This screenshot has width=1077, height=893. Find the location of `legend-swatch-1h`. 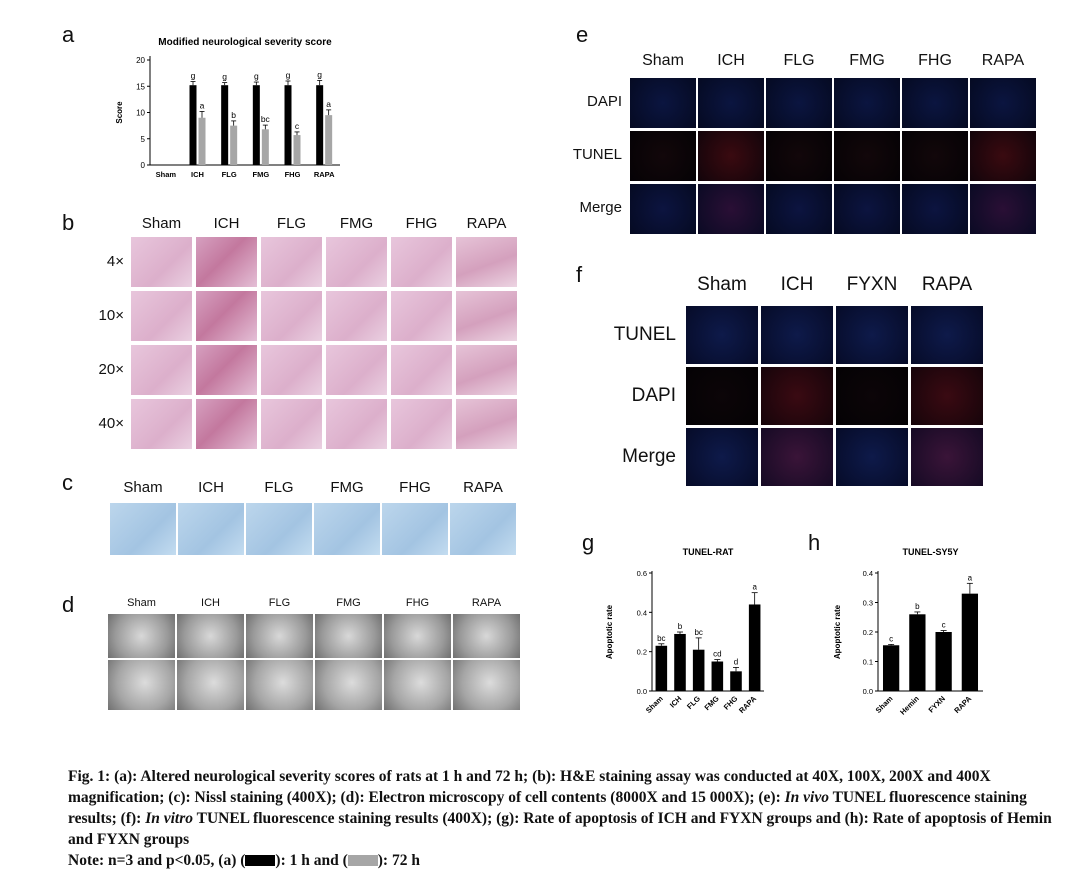

legend-swatch-1h is located at coordinates (260, 860).